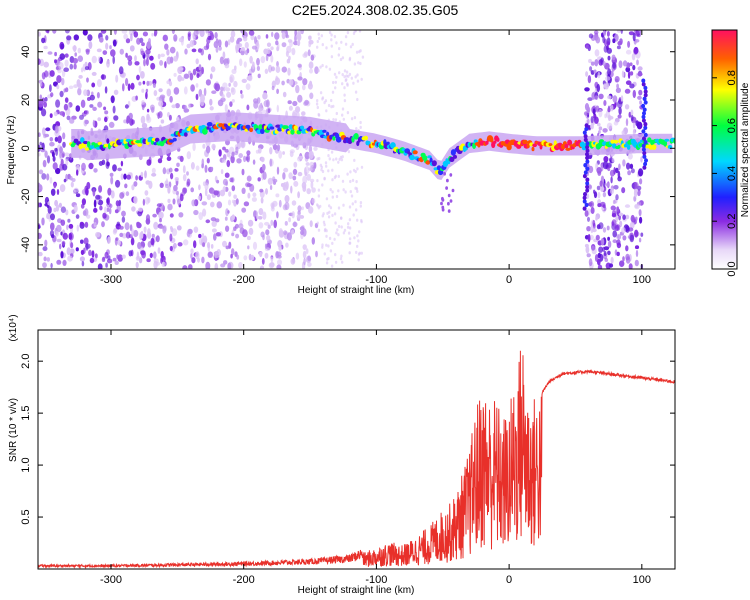  Describe the element at coordinates (732, 77) in the screenshot. I see `colorbar-tick-label: 0.8` at that location.